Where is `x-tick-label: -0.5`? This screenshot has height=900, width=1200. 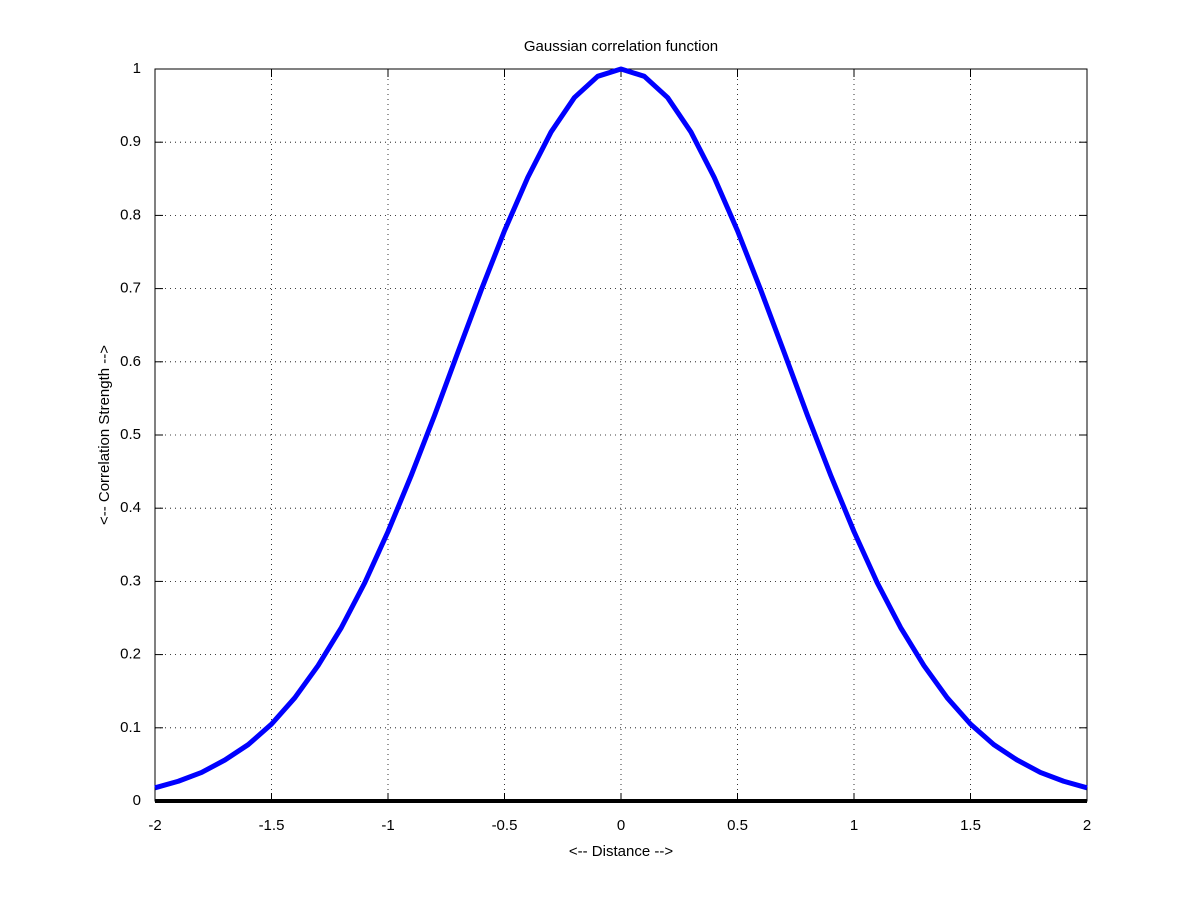 x-tick-label: -0.5 is located at coordinates (505, 825).